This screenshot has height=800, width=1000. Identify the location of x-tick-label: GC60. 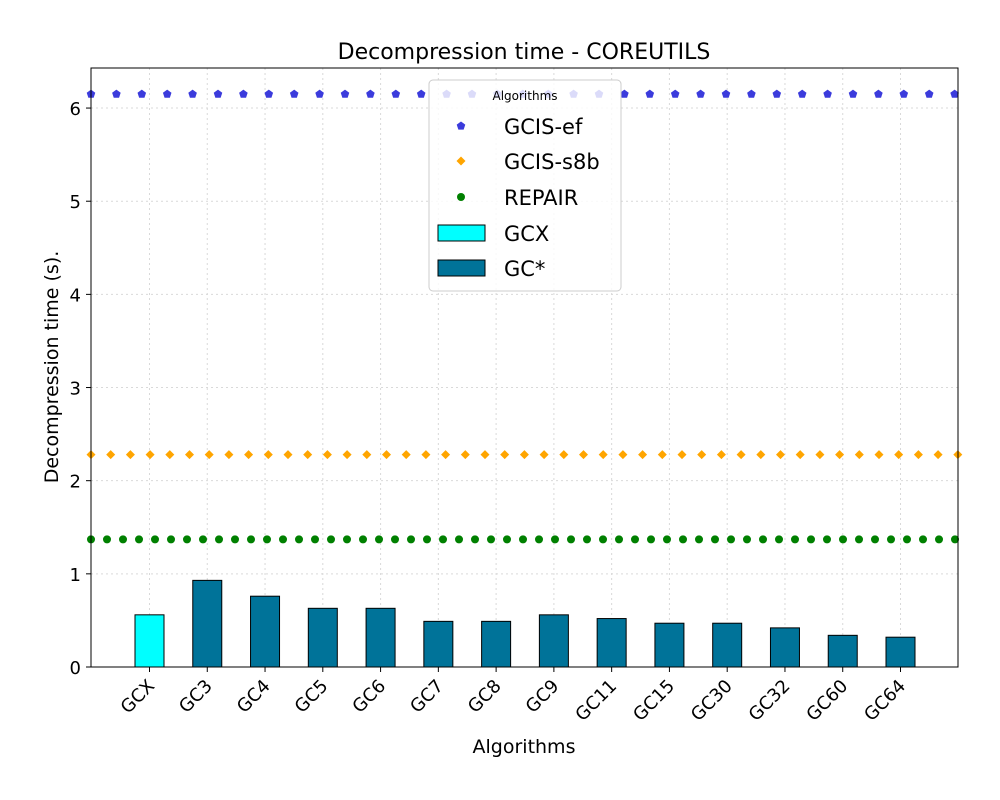
(827, 701).